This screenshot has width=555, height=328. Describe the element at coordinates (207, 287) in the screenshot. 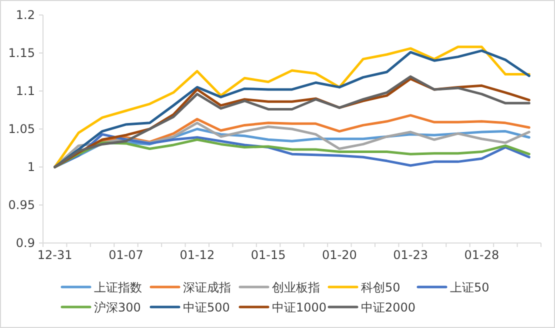

I see `legend-label: 深证成指` at that location.